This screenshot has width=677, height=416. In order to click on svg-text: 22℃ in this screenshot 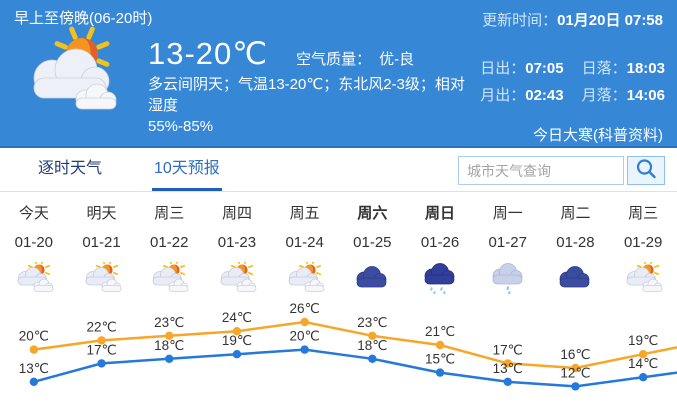, I will do `click(101, 326)`.